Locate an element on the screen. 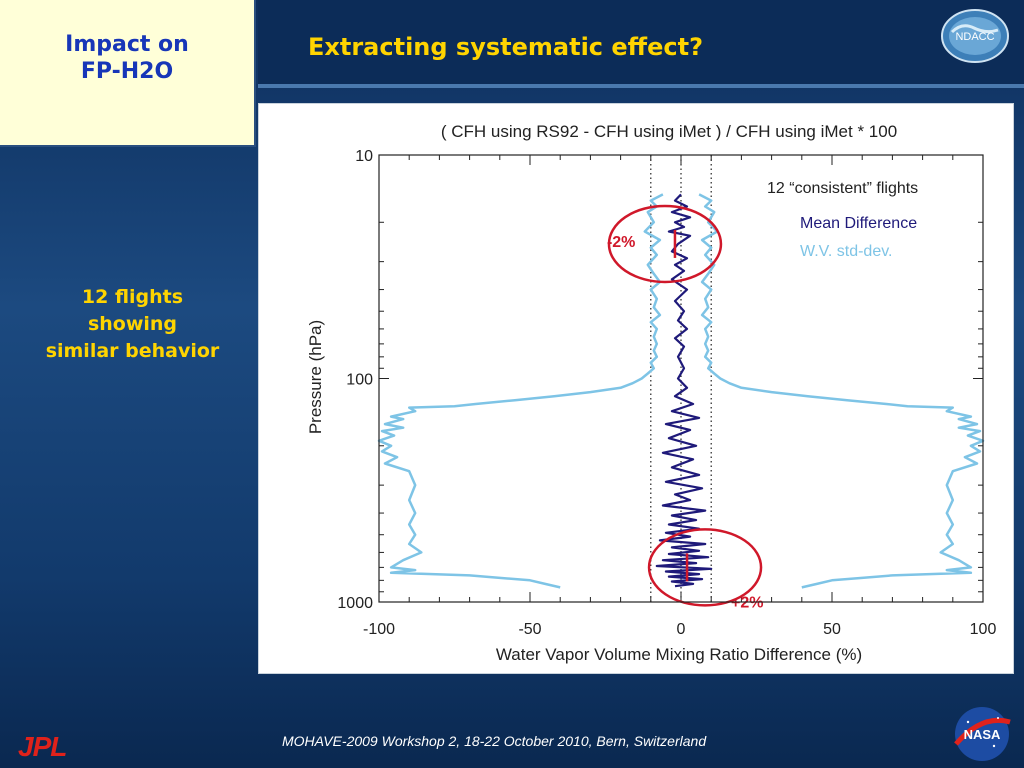 The width and height of the screenshot is (1024, 768). series-mean-difference is located at coordinates (684, 390).